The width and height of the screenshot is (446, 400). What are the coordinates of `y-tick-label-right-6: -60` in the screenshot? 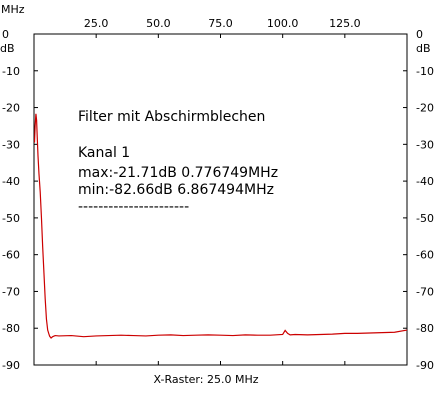 It's located at (425, 255).